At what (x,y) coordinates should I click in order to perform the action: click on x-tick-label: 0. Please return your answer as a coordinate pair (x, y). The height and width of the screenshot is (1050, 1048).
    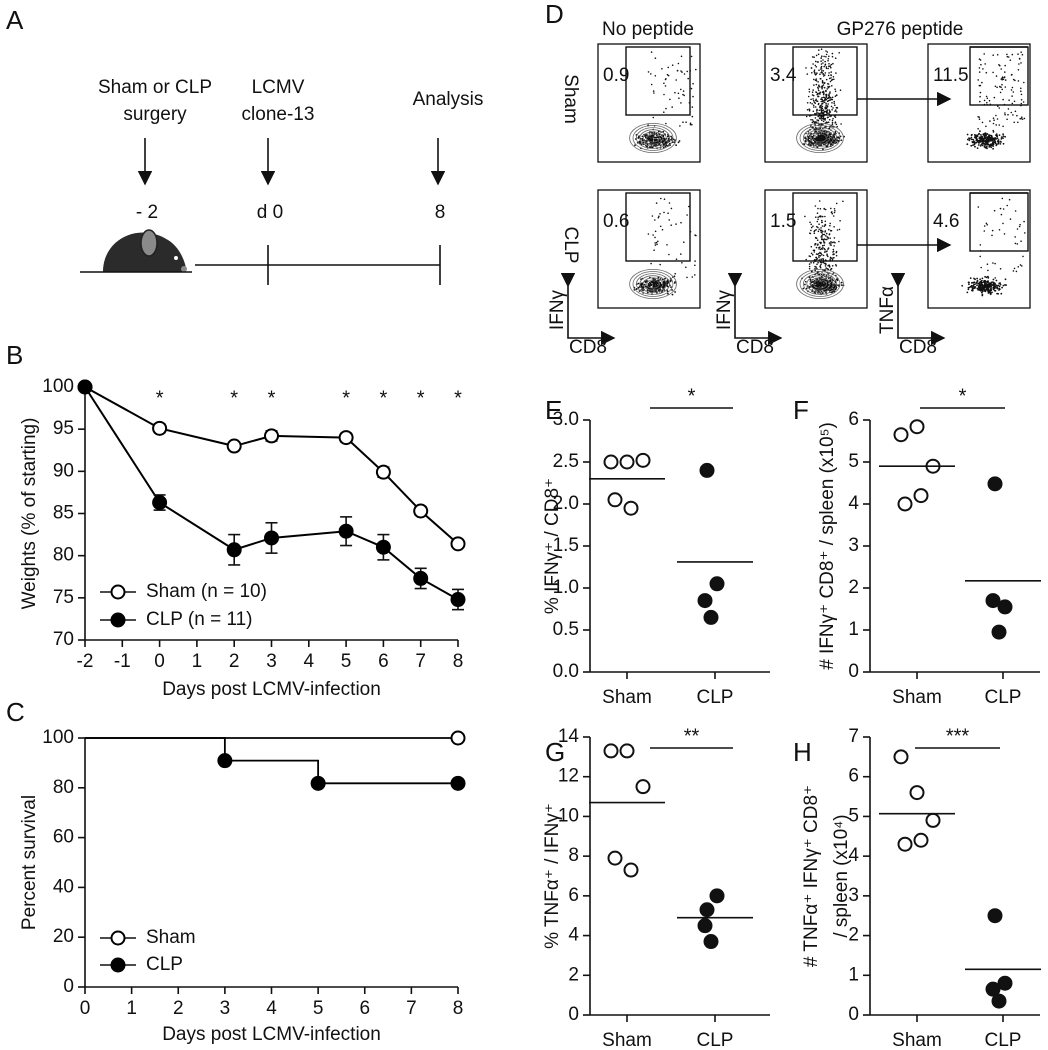
    Looking at the image, I should click on (85, 1008).